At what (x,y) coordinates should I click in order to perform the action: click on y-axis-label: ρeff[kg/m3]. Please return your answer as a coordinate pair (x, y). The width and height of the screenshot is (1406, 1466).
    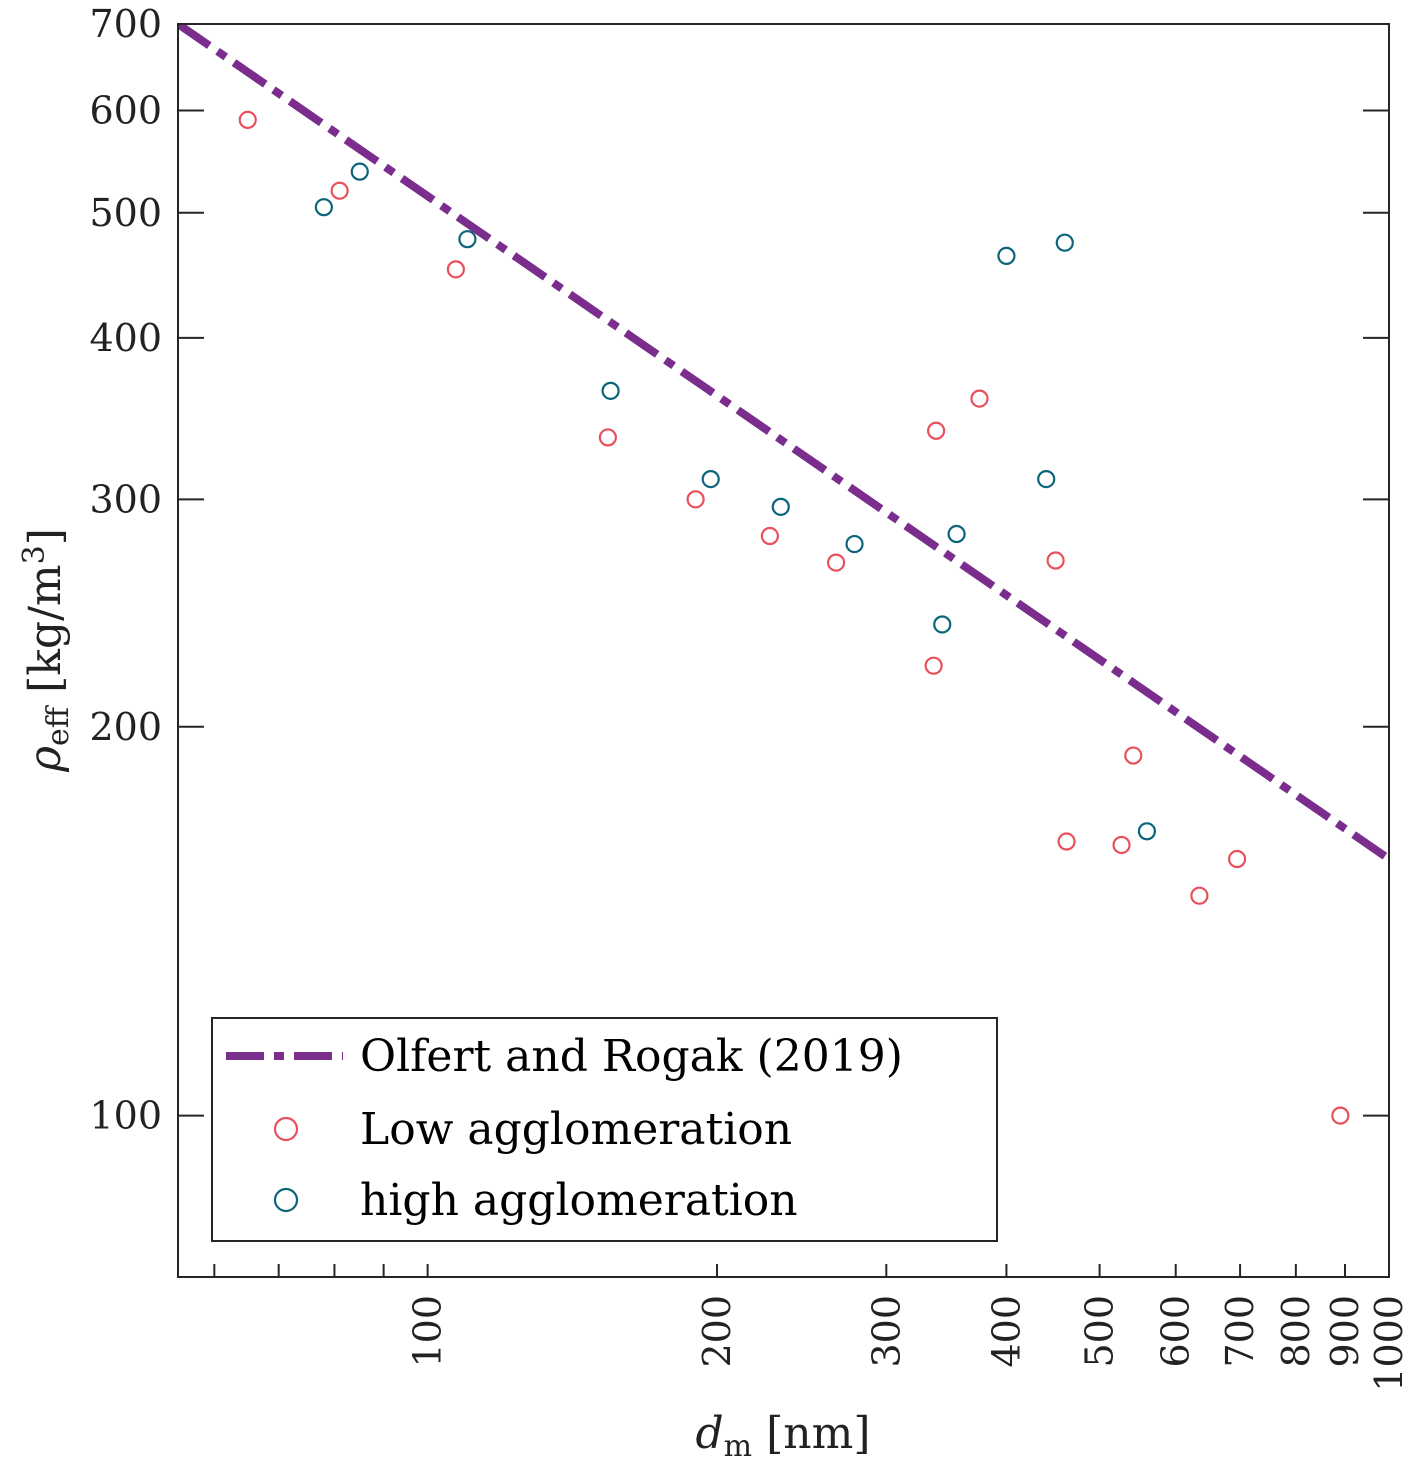
    Looking at the image, I should click on (46, 650).